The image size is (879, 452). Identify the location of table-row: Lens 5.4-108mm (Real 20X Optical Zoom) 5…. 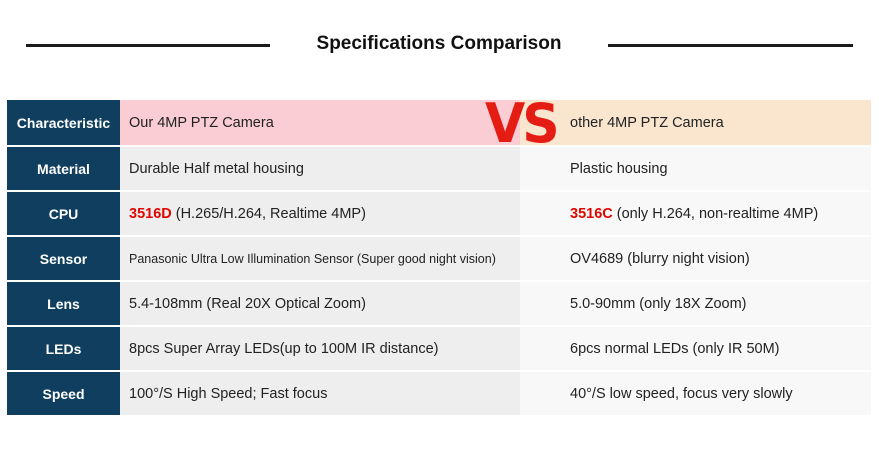
(439, 304).